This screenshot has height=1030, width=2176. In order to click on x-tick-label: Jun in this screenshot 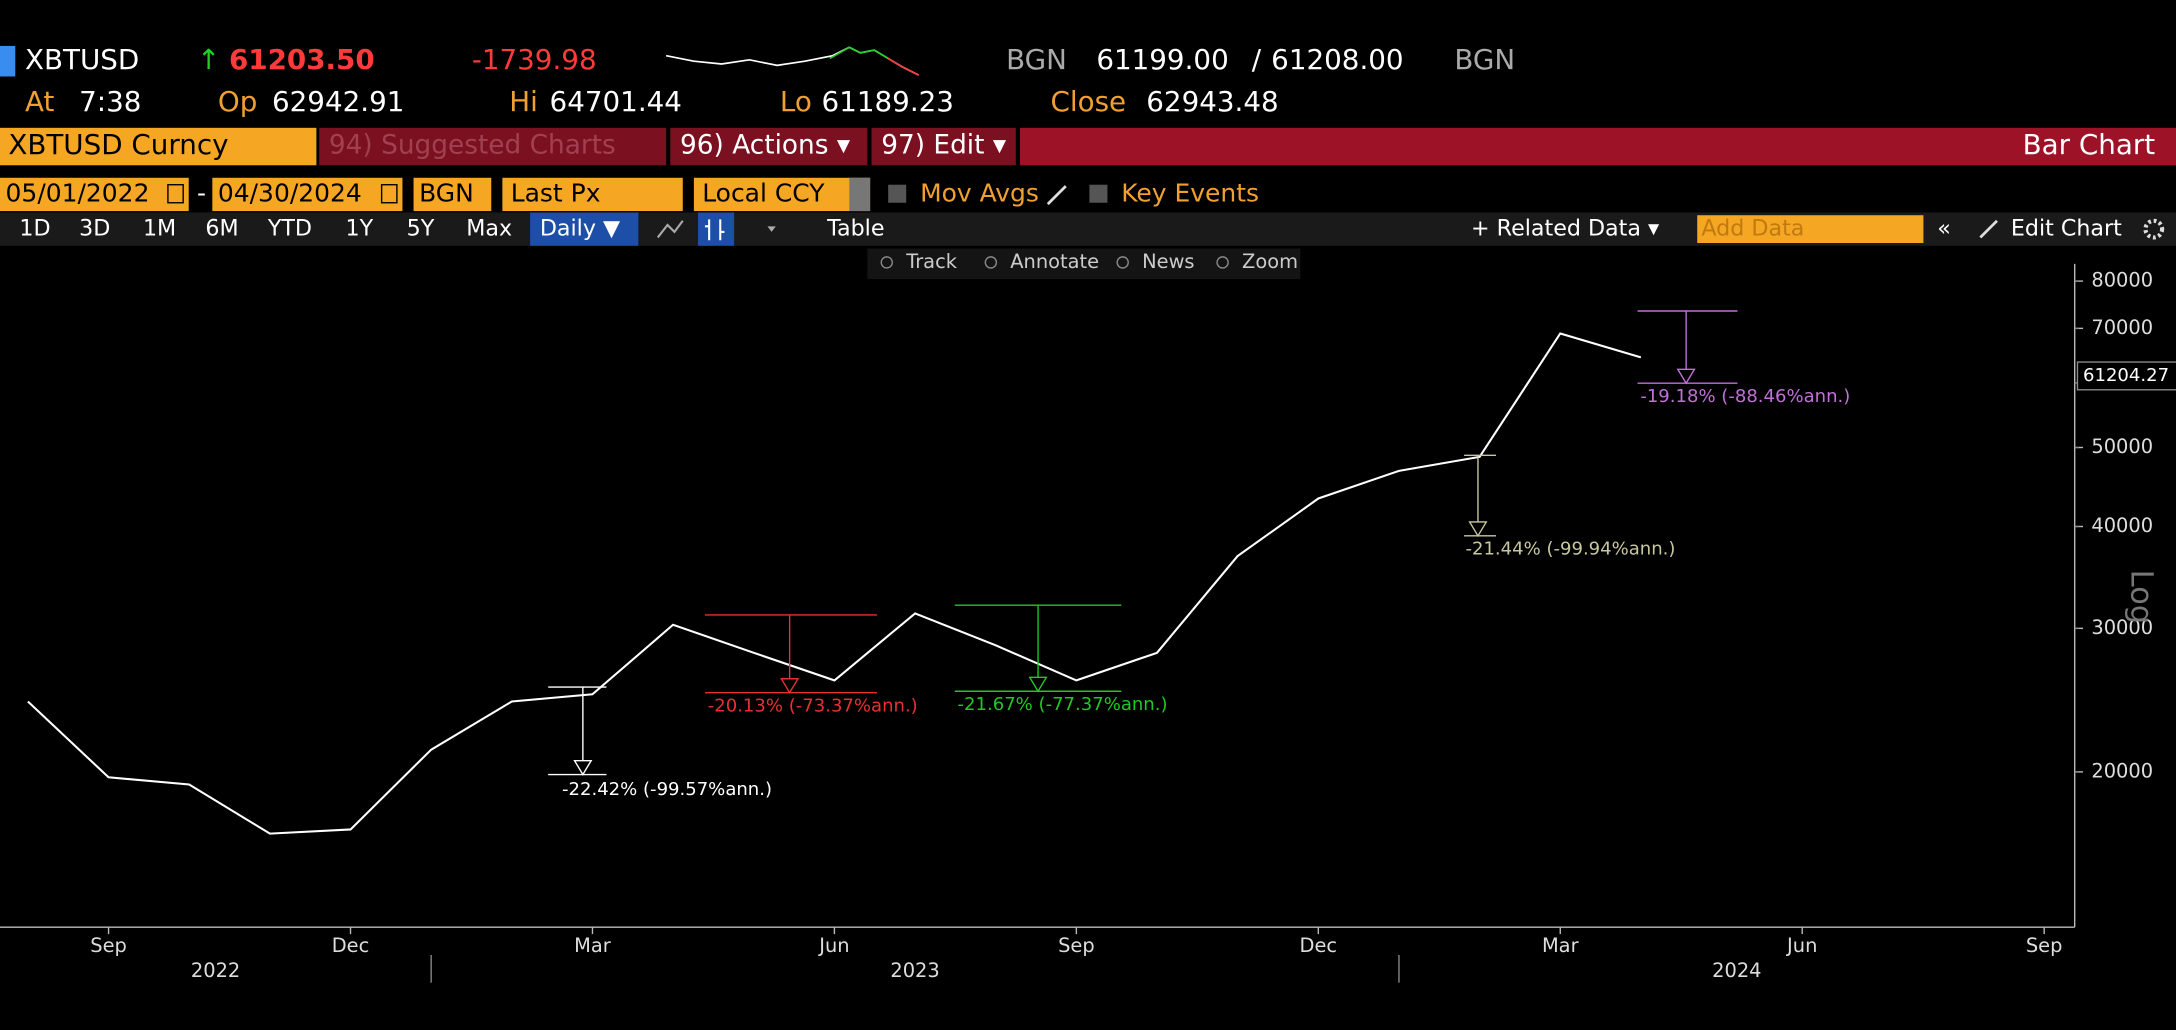, I will do `click(1801, 945)`.